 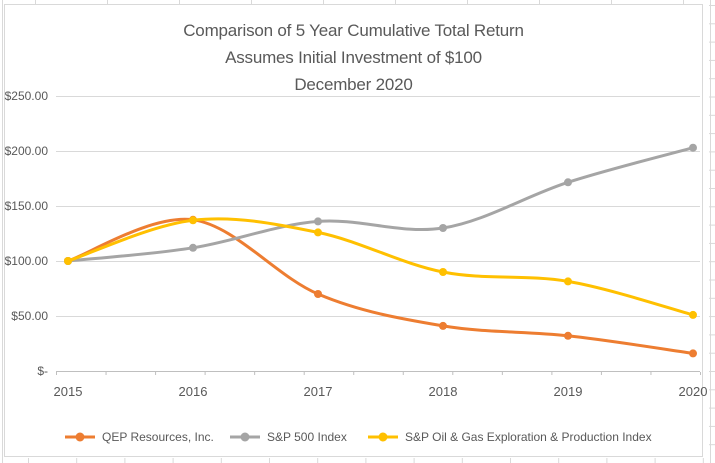 I want to click on x-axis-label-2019: 2019, so click(x=568, y=391).